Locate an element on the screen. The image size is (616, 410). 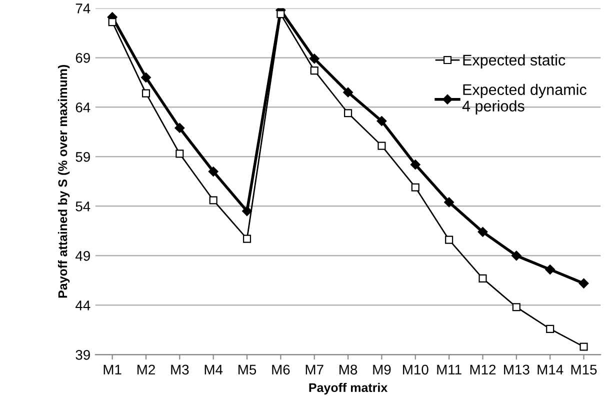
x-tick-label: M14 is located at coordinates (551, 369).